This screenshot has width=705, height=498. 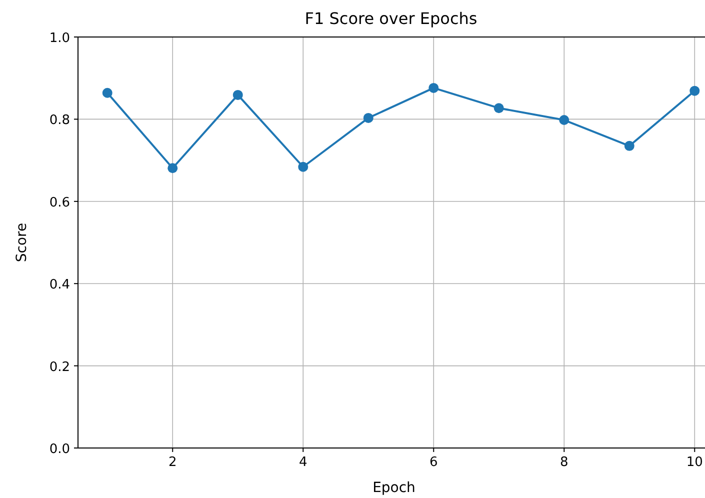 What do you see at coordinates (22, 242) in the screenshot?
I see `y-axis-title: Score` at bounding box center [22, 242].